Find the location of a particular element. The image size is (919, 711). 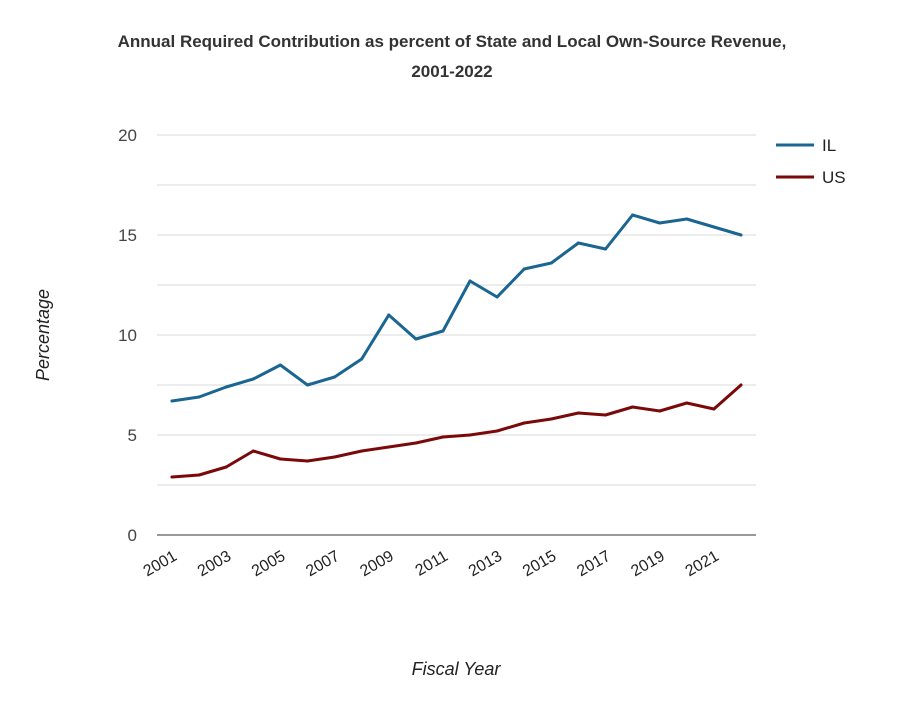

legend-label-il: IL is located at coordinates (829, 145).